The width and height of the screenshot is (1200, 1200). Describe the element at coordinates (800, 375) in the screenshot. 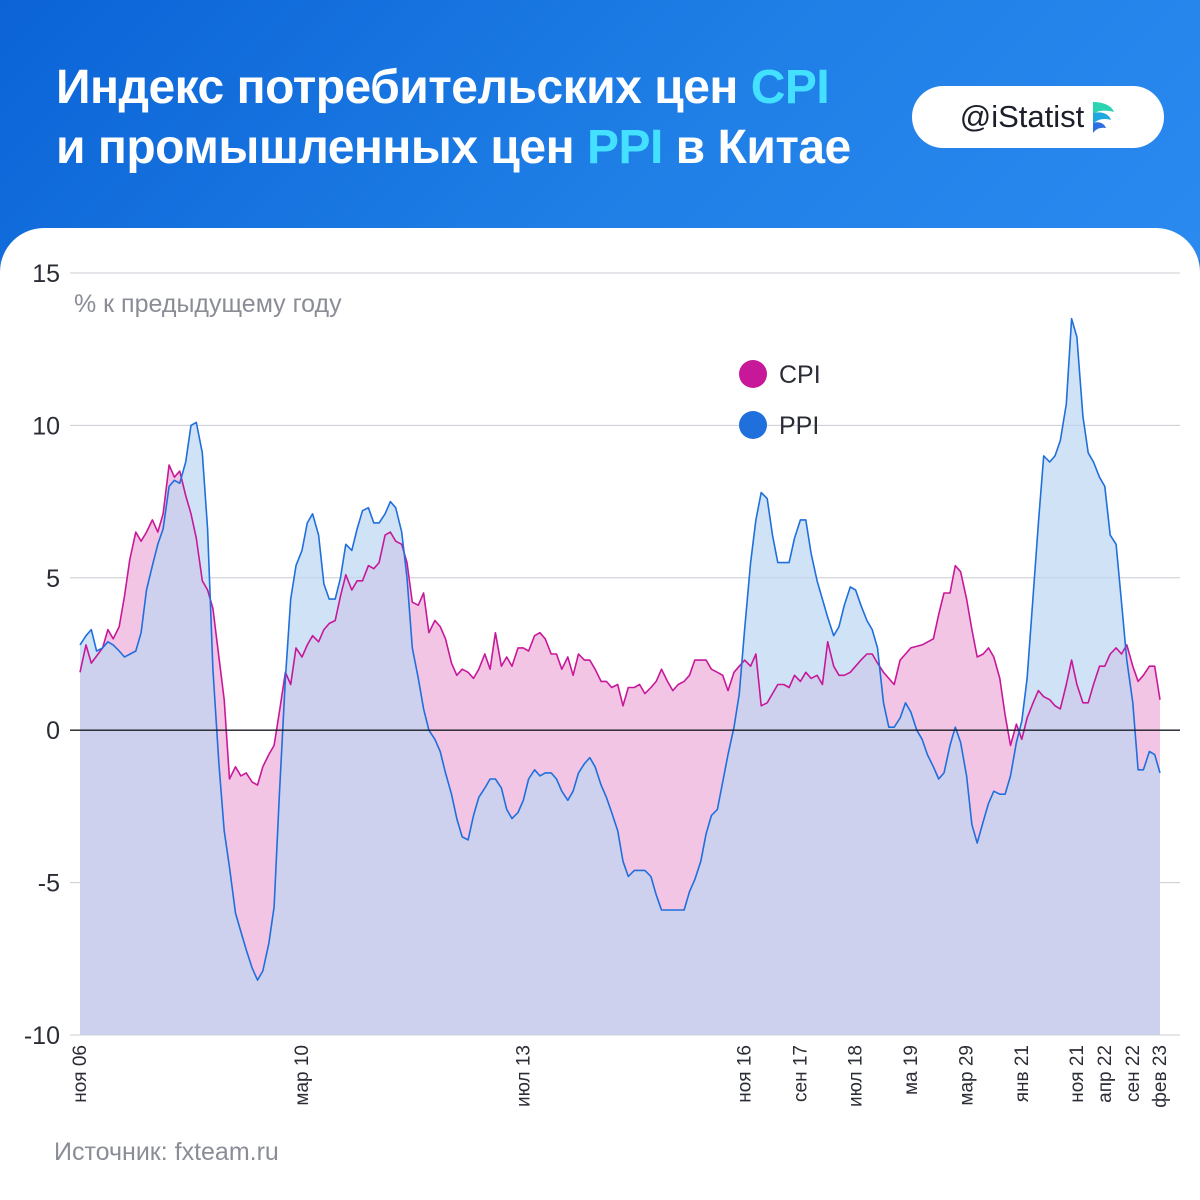

I see `legend-label-cpi: CPI` at that location.